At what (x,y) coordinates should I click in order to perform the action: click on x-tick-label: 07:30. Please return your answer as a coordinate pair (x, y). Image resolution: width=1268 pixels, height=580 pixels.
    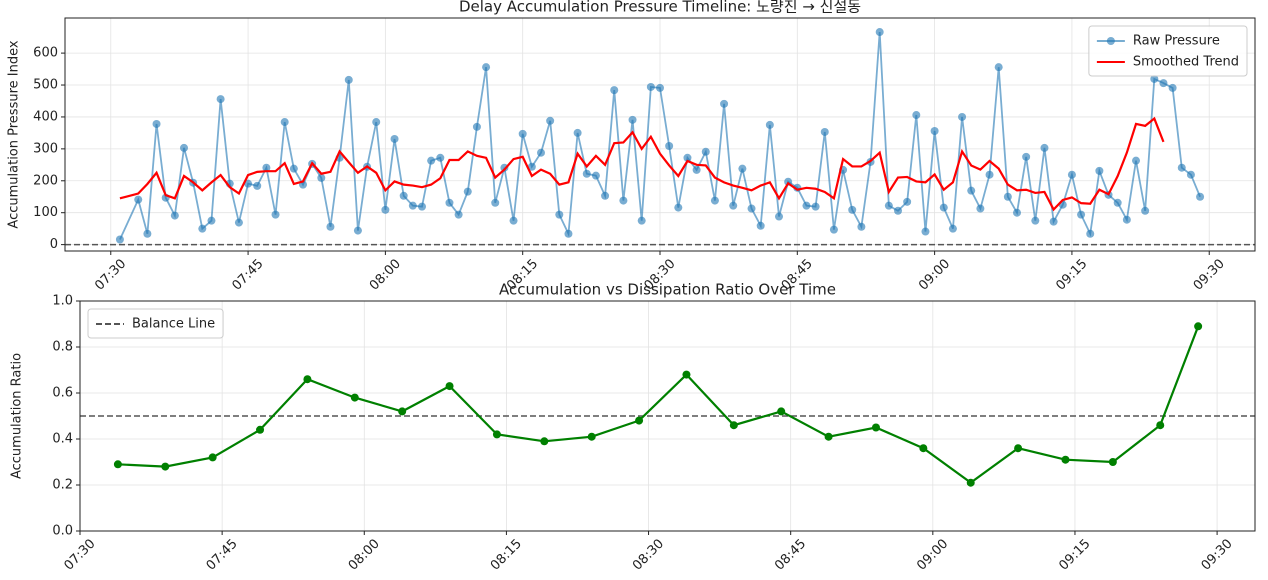
    Looking at the image, I should click on (79, 554).